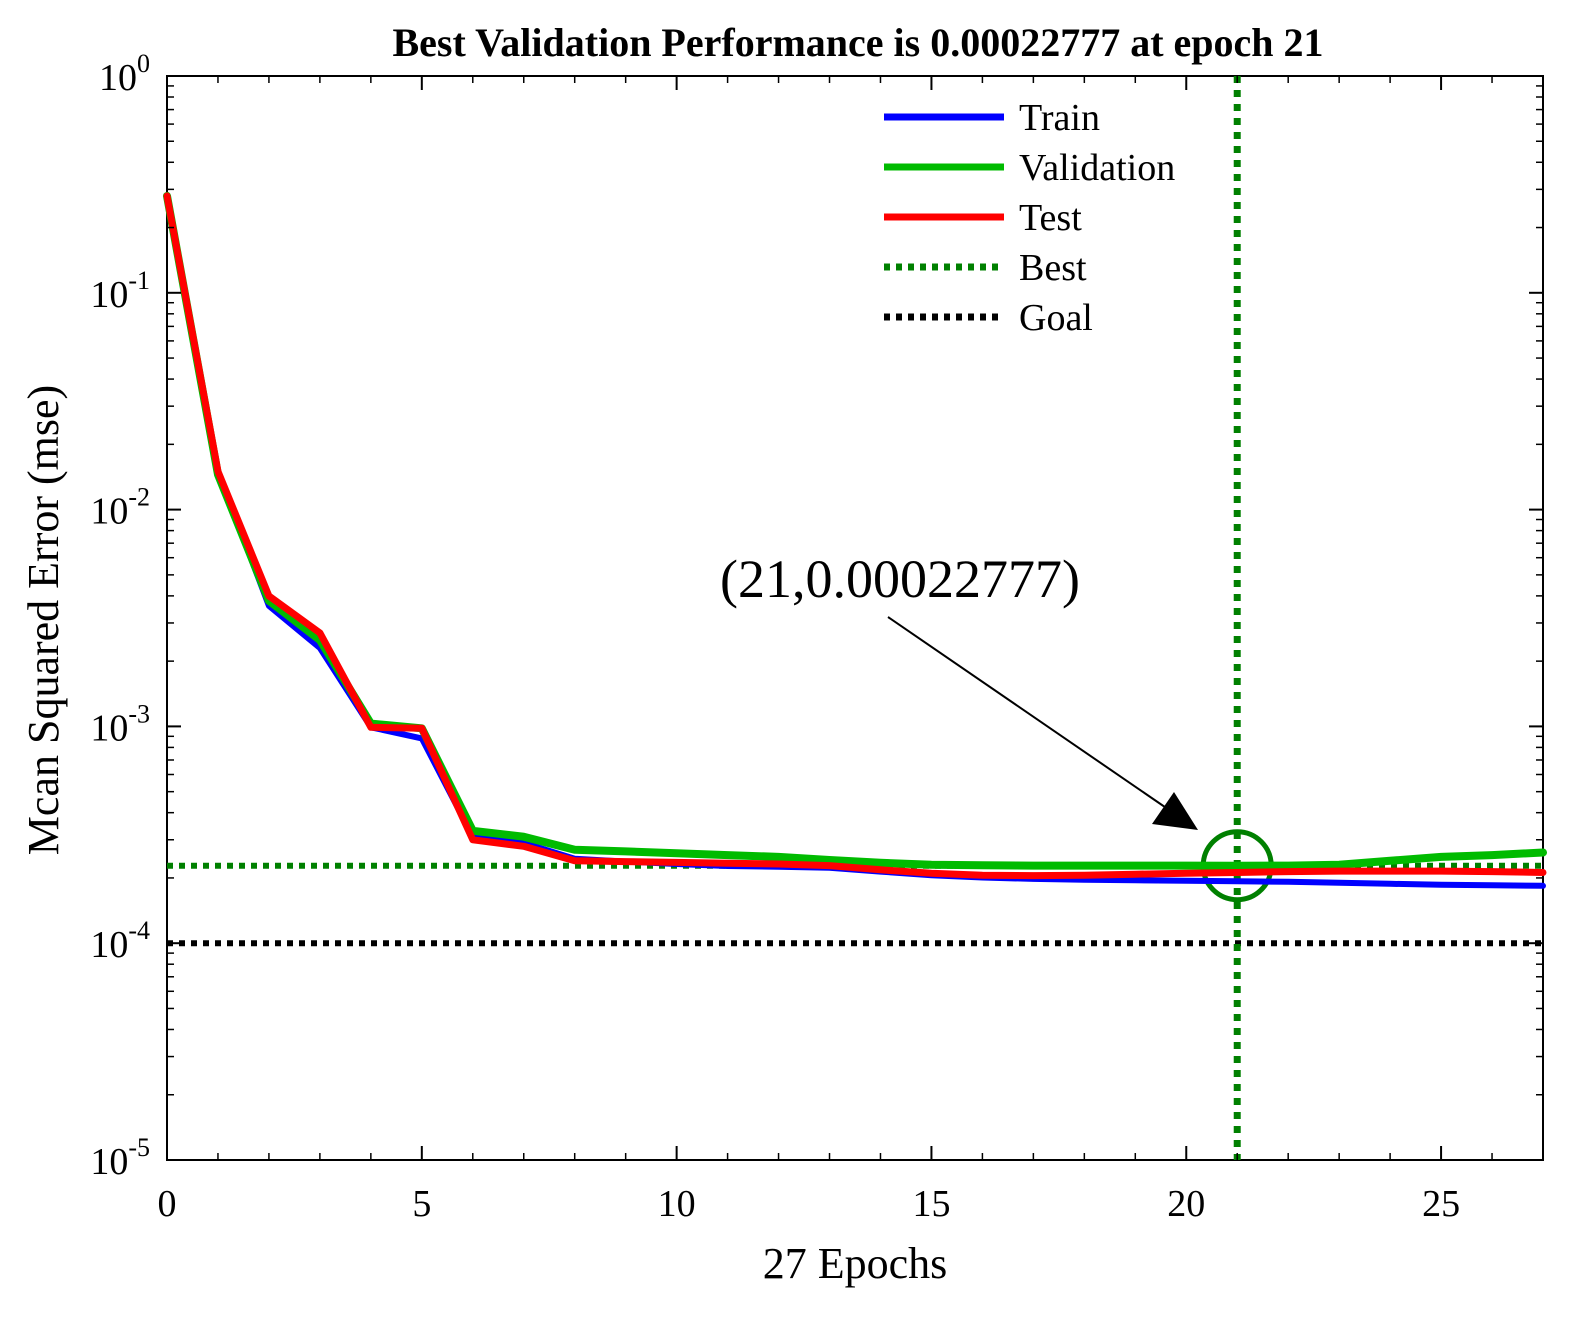 The image size is (1586, 1327). Describe the element at coordinates (931, 1204) in the screenshot. I see `x-tick-label: 15` at that location.